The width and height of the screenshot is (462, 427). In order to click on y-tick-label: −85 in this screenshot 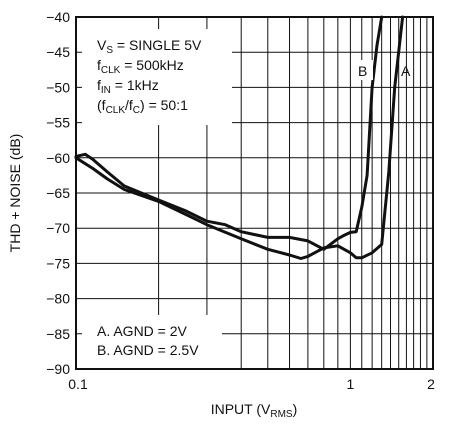, I will do `click(58, 334)`.